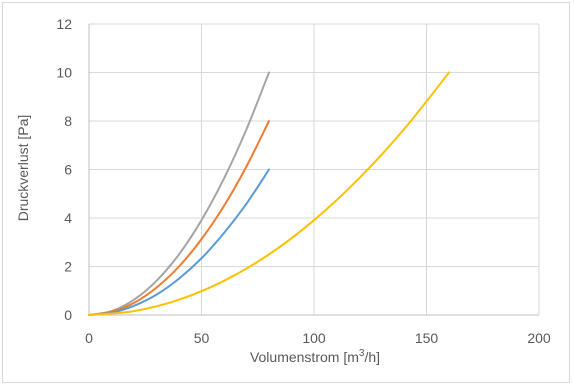  What do you see at coordinates (64, 73) in the screenshot?
I see `y-tick-label: 10` at bounding box center [64, 73].